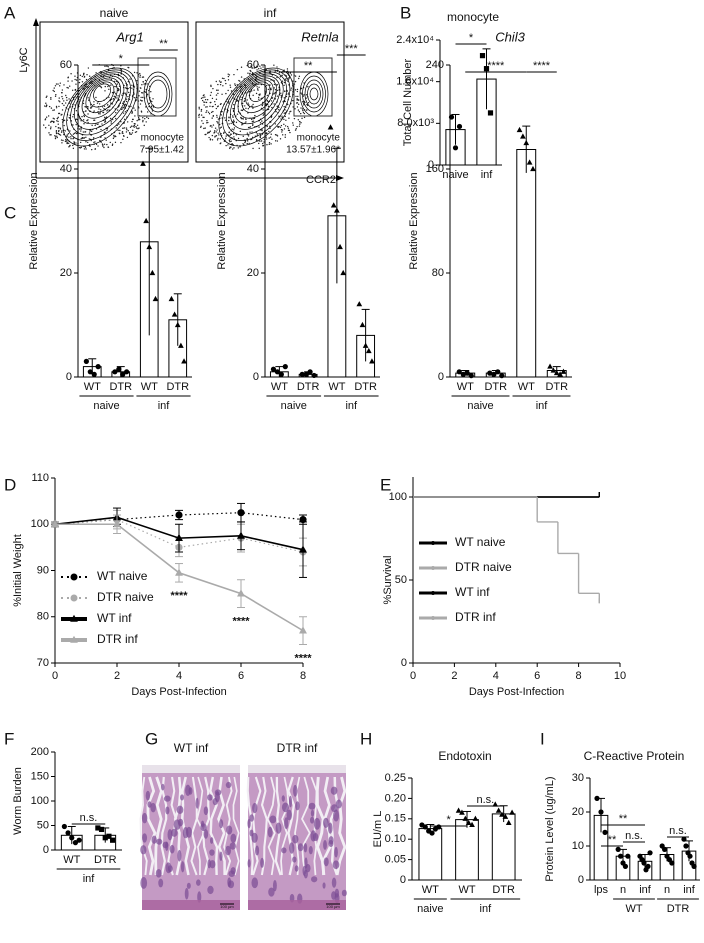  What do you see at coordinates (40, 478) in the screenshot?
I see `y-tick-label: 110` at bounding box center [40, 478].